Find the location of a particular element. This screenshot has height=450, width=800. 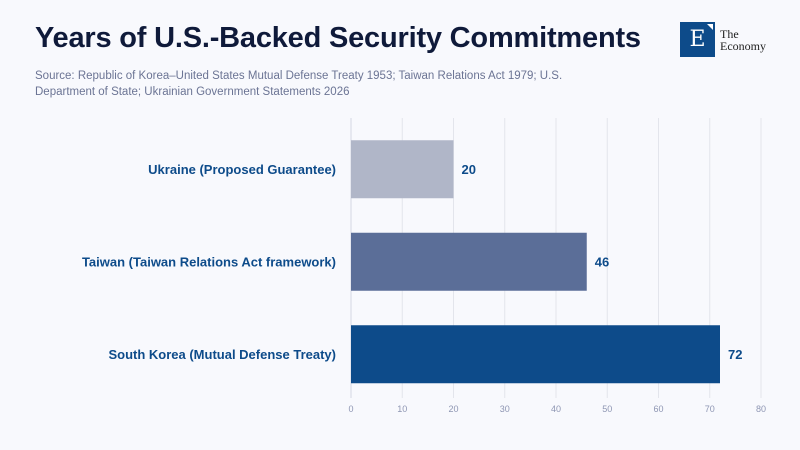

x-tick-label: 20 is located at coordinates (453, 409).